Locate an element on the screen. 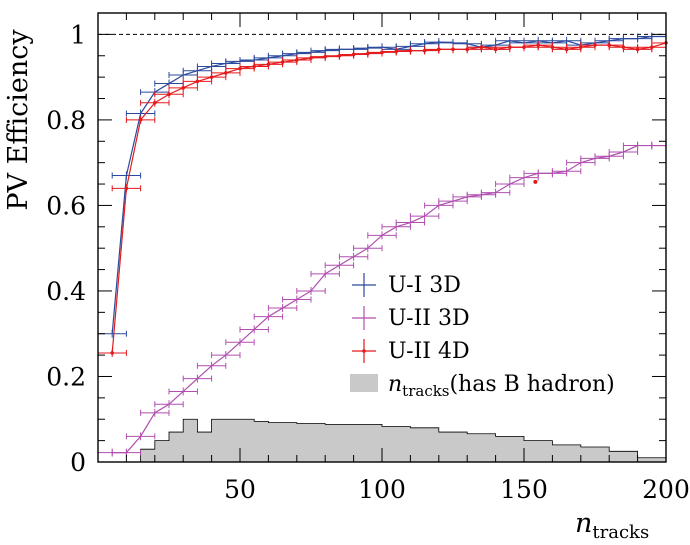 The width and height of the screenshot is (690, 545). legend-item-u-i-3d: U-I 3D is located at coordinates (406, 285).